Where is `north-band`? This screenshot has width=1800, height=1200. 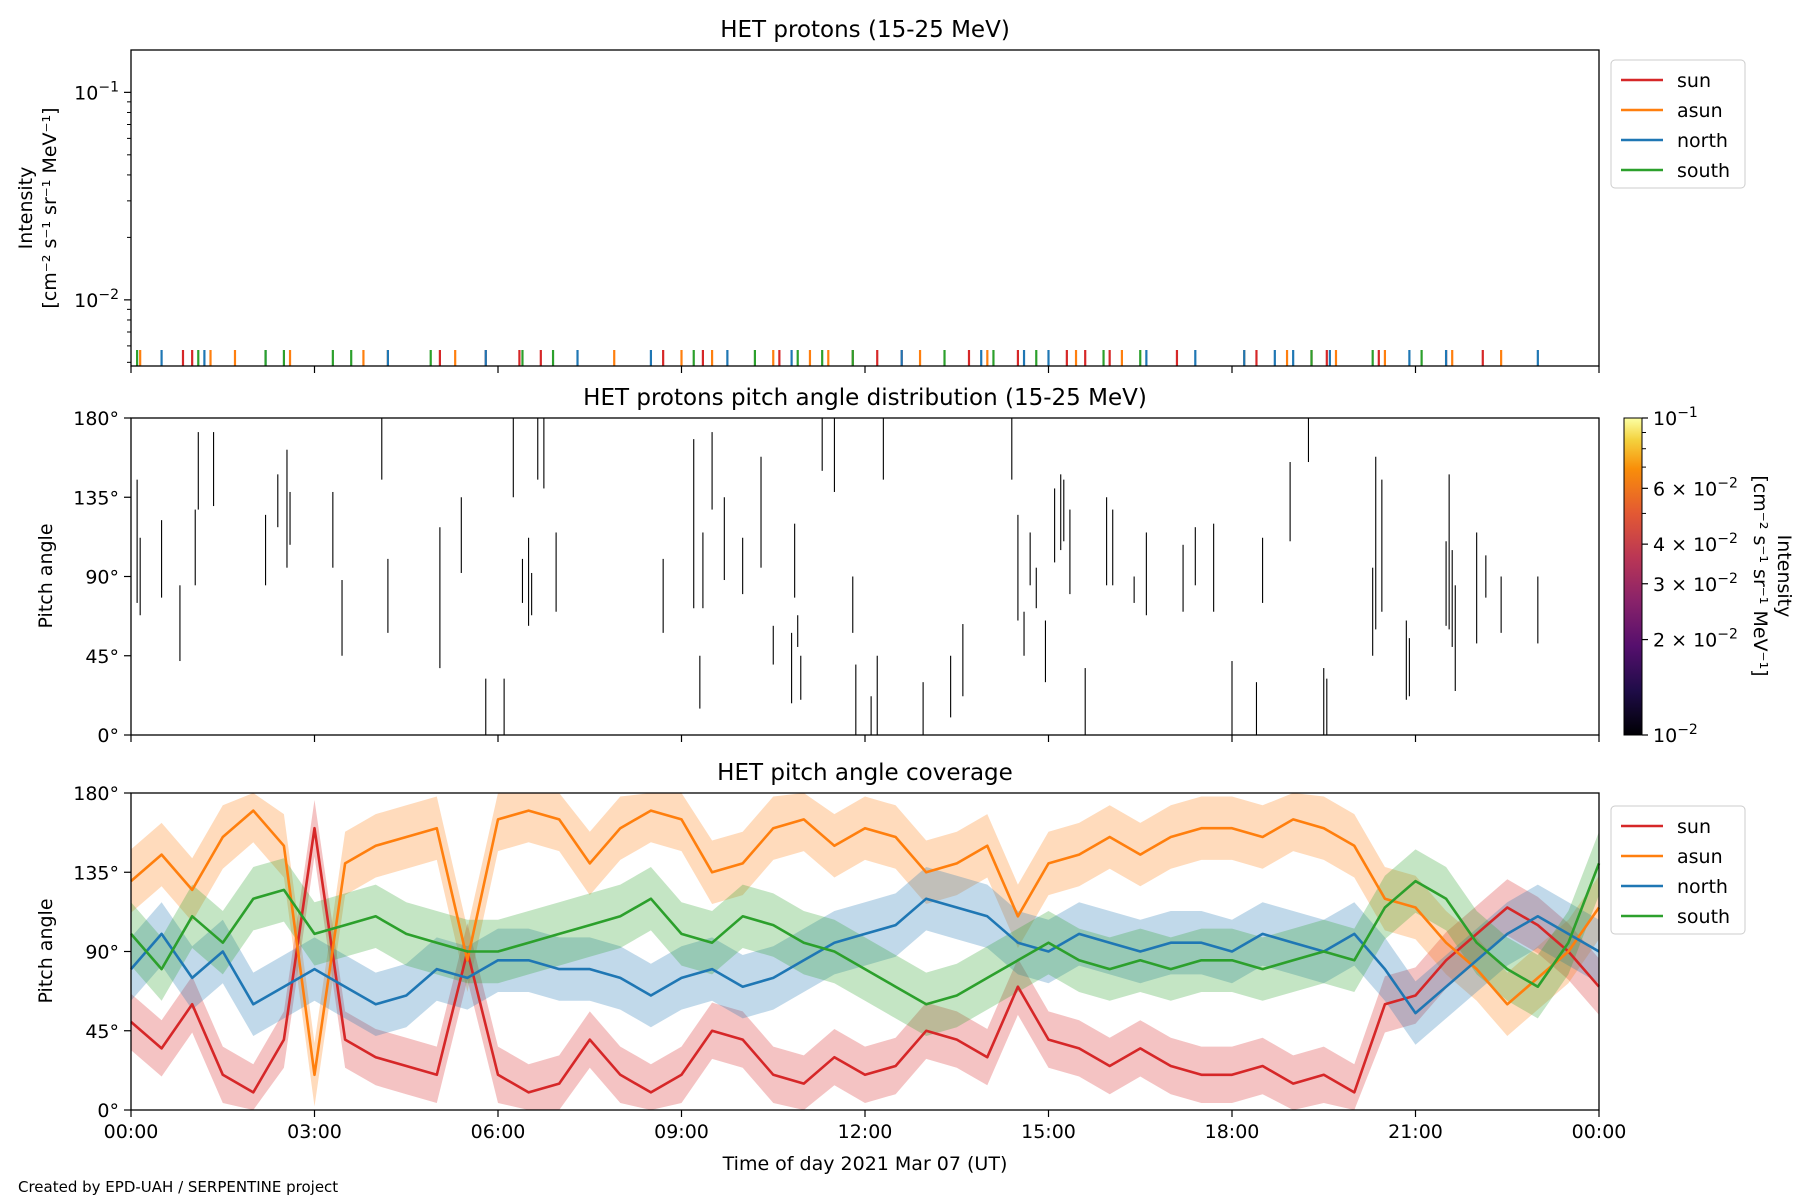
north-band is located at coordinates (865, 956).